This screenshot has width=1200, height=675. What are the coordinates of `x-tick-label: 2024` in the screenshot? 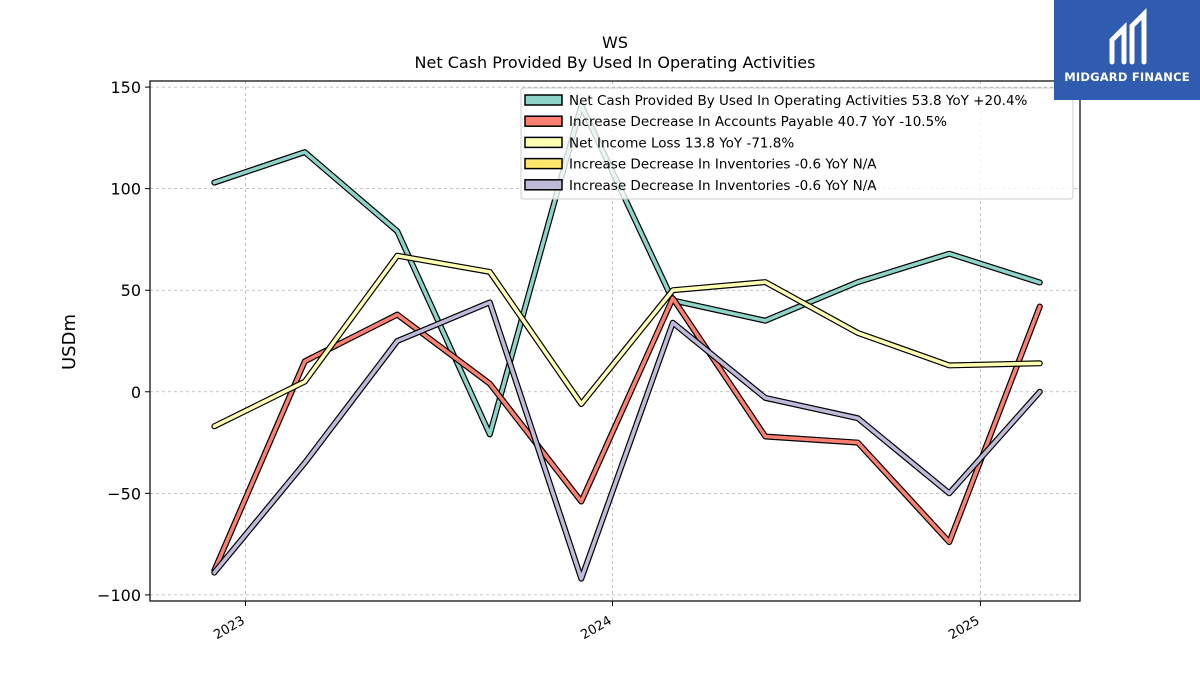 It's located at (596, 628).